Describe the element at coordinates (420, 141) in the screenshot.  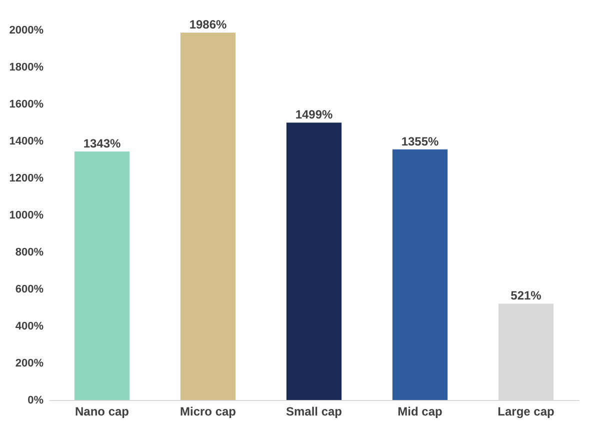
I see `data-label: 1355%` at that location.